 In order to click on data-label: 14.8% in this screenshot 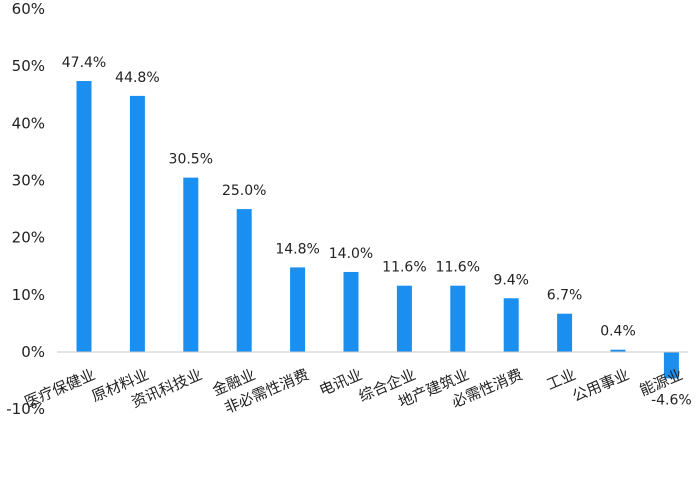, I will do `click(297, 249)`.